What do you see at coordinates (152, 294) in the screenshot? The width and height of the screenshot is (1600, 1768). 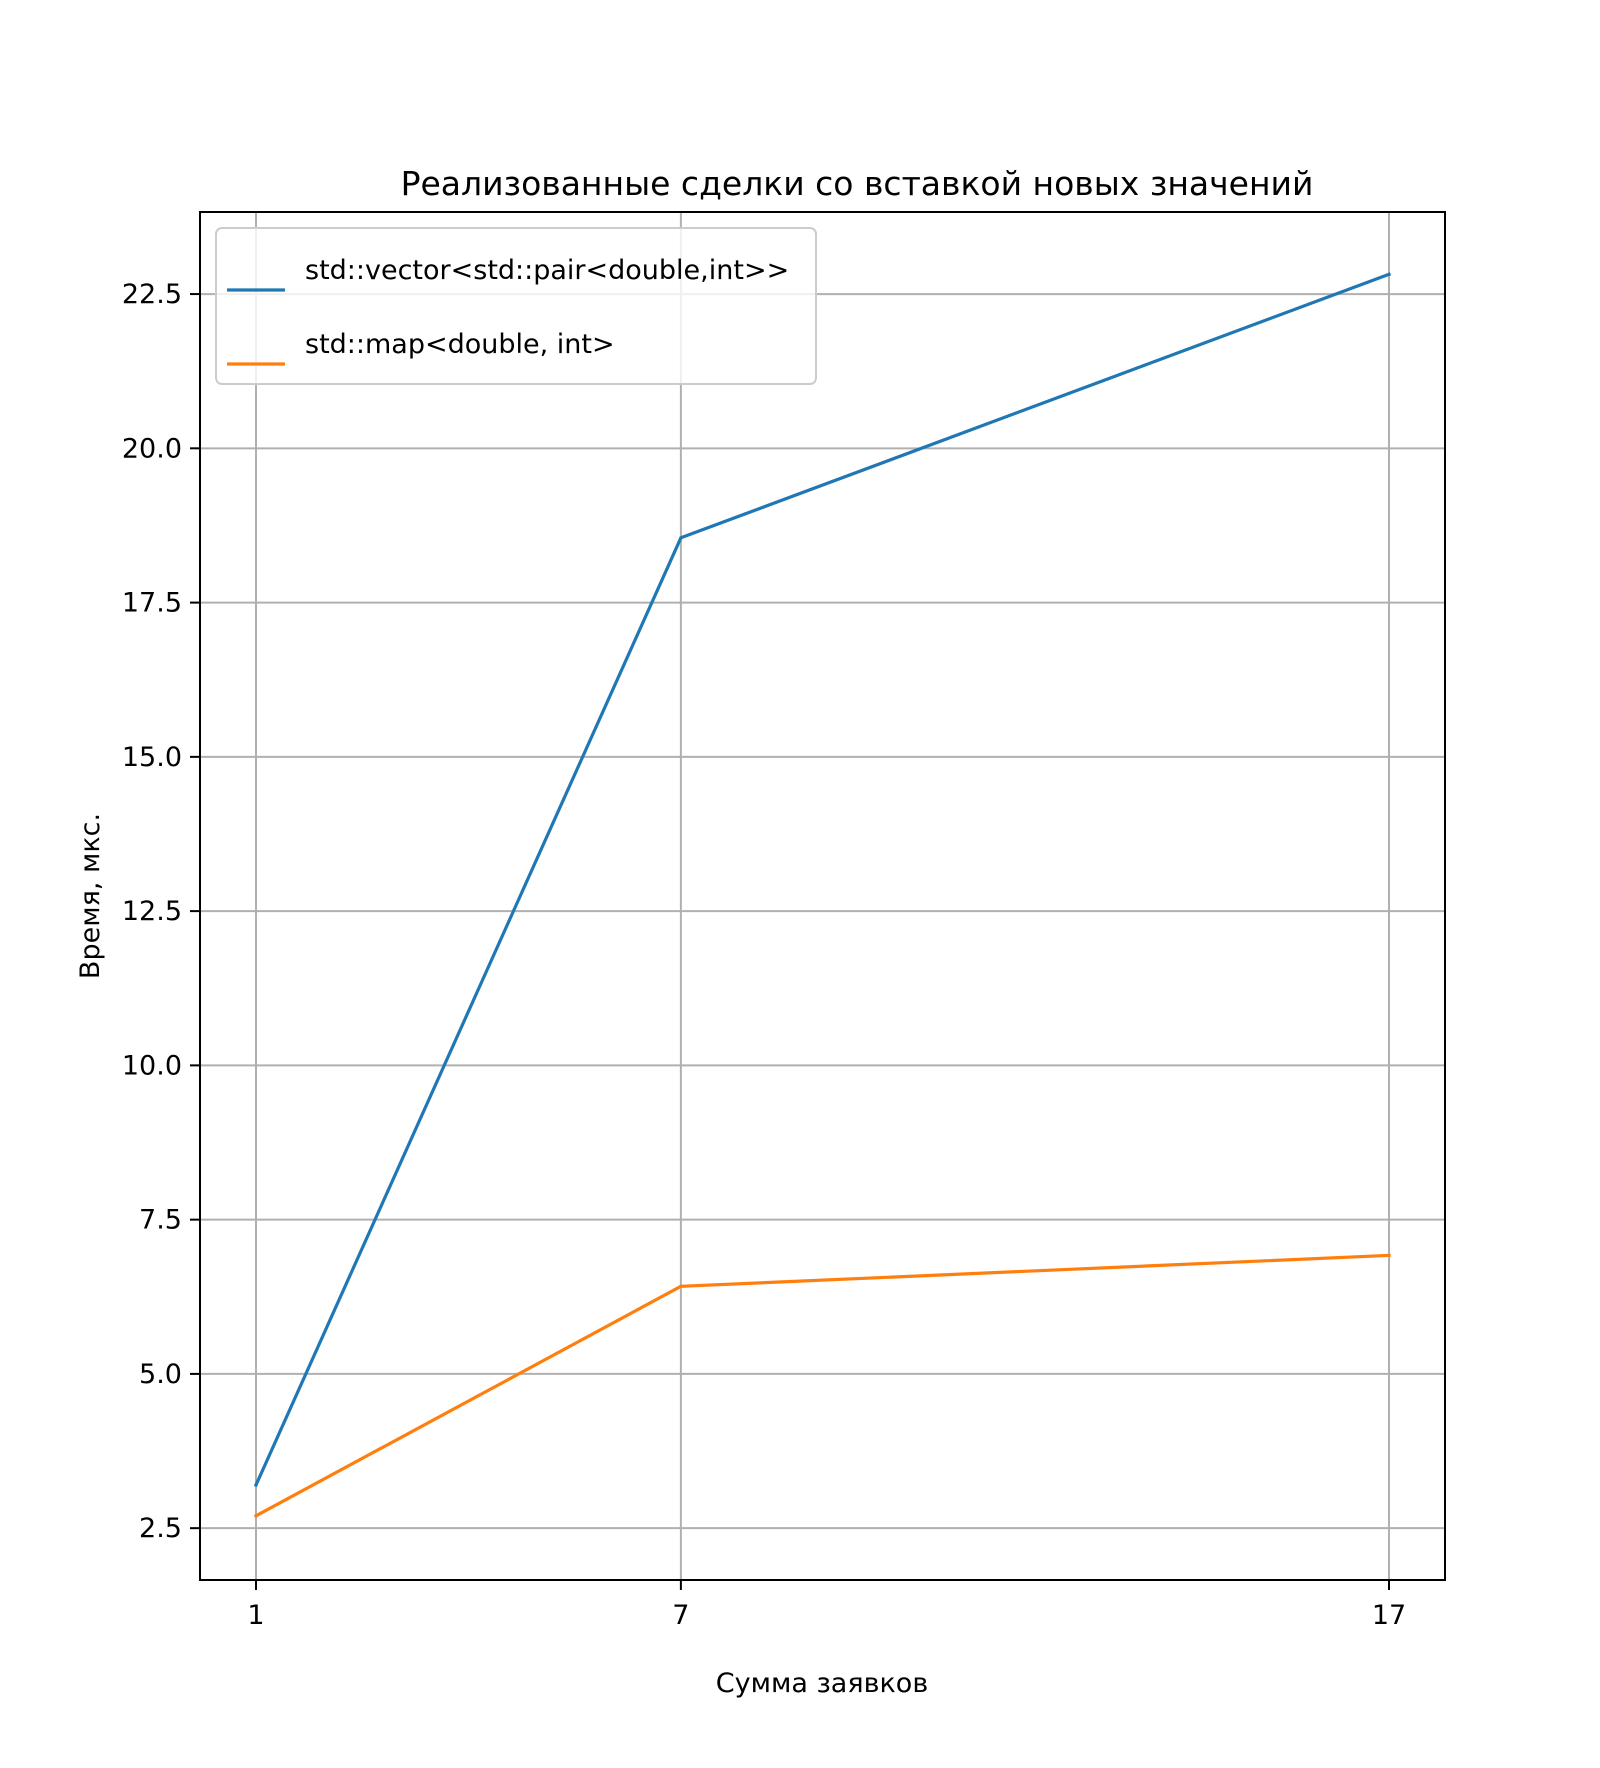 I see `y-tick-label: 22.5` at bounding box center [152, 294].